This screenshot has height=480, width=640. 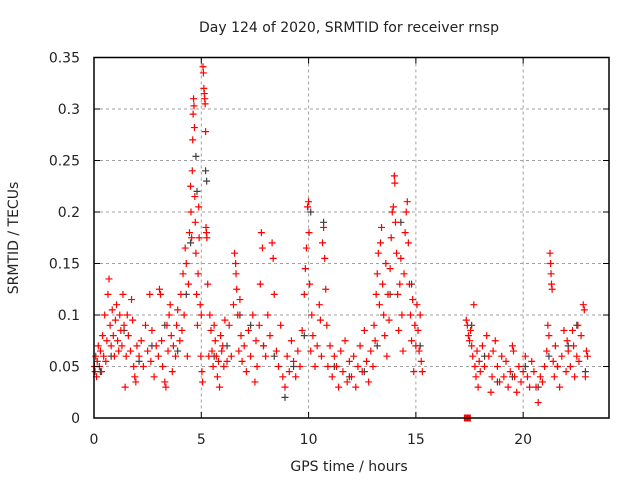 What do you see at coordinates (69, 110) in the screenshot?
I see `y-tick-label: 0.3` at bounding box center [69, 110].